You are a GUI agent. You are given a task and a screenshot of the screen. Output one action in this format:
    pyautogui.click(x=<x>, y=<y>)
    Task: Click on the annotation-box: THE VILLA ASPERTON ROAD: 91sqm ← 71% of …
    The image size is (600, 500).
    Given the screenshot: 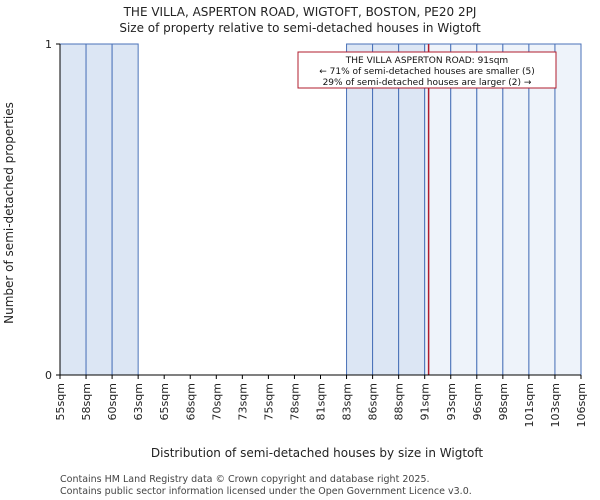 What is the action you would take?
    pyautogui.click(x=427, y=70)
    